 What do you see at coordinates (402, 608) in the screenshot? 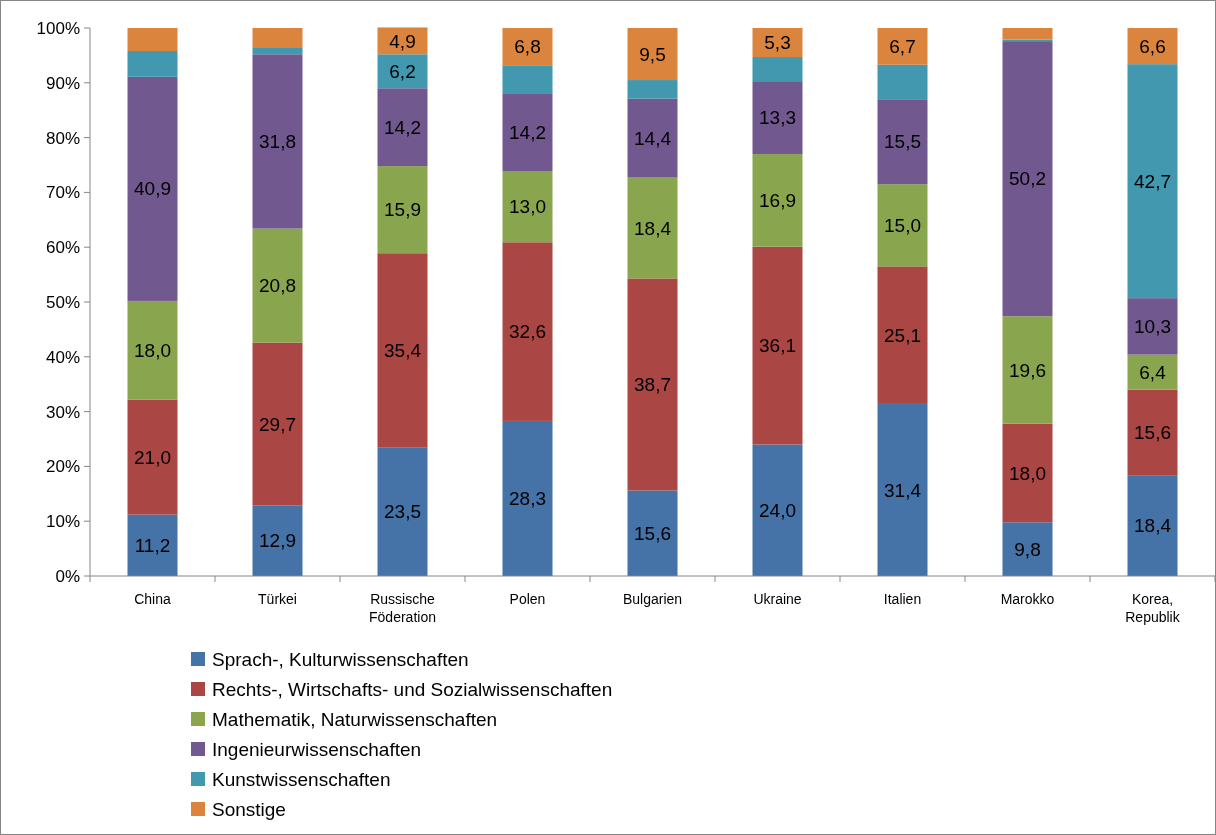
I see `x-tick-label: Russische Föderation` at bounding box center [402, 608].